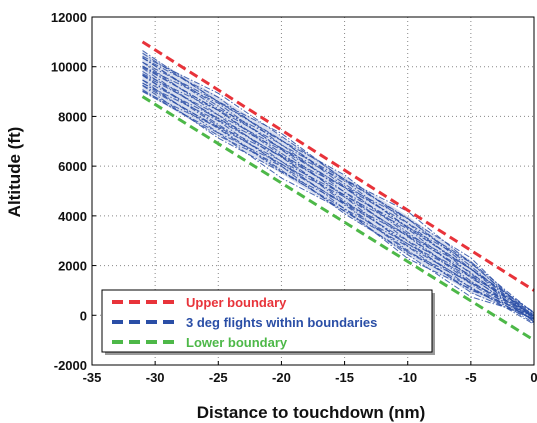  What do you see at coordinates (72, 266) in the screenshot?
I see `y-tick-label: 2000` at bounding box center [72, 266].